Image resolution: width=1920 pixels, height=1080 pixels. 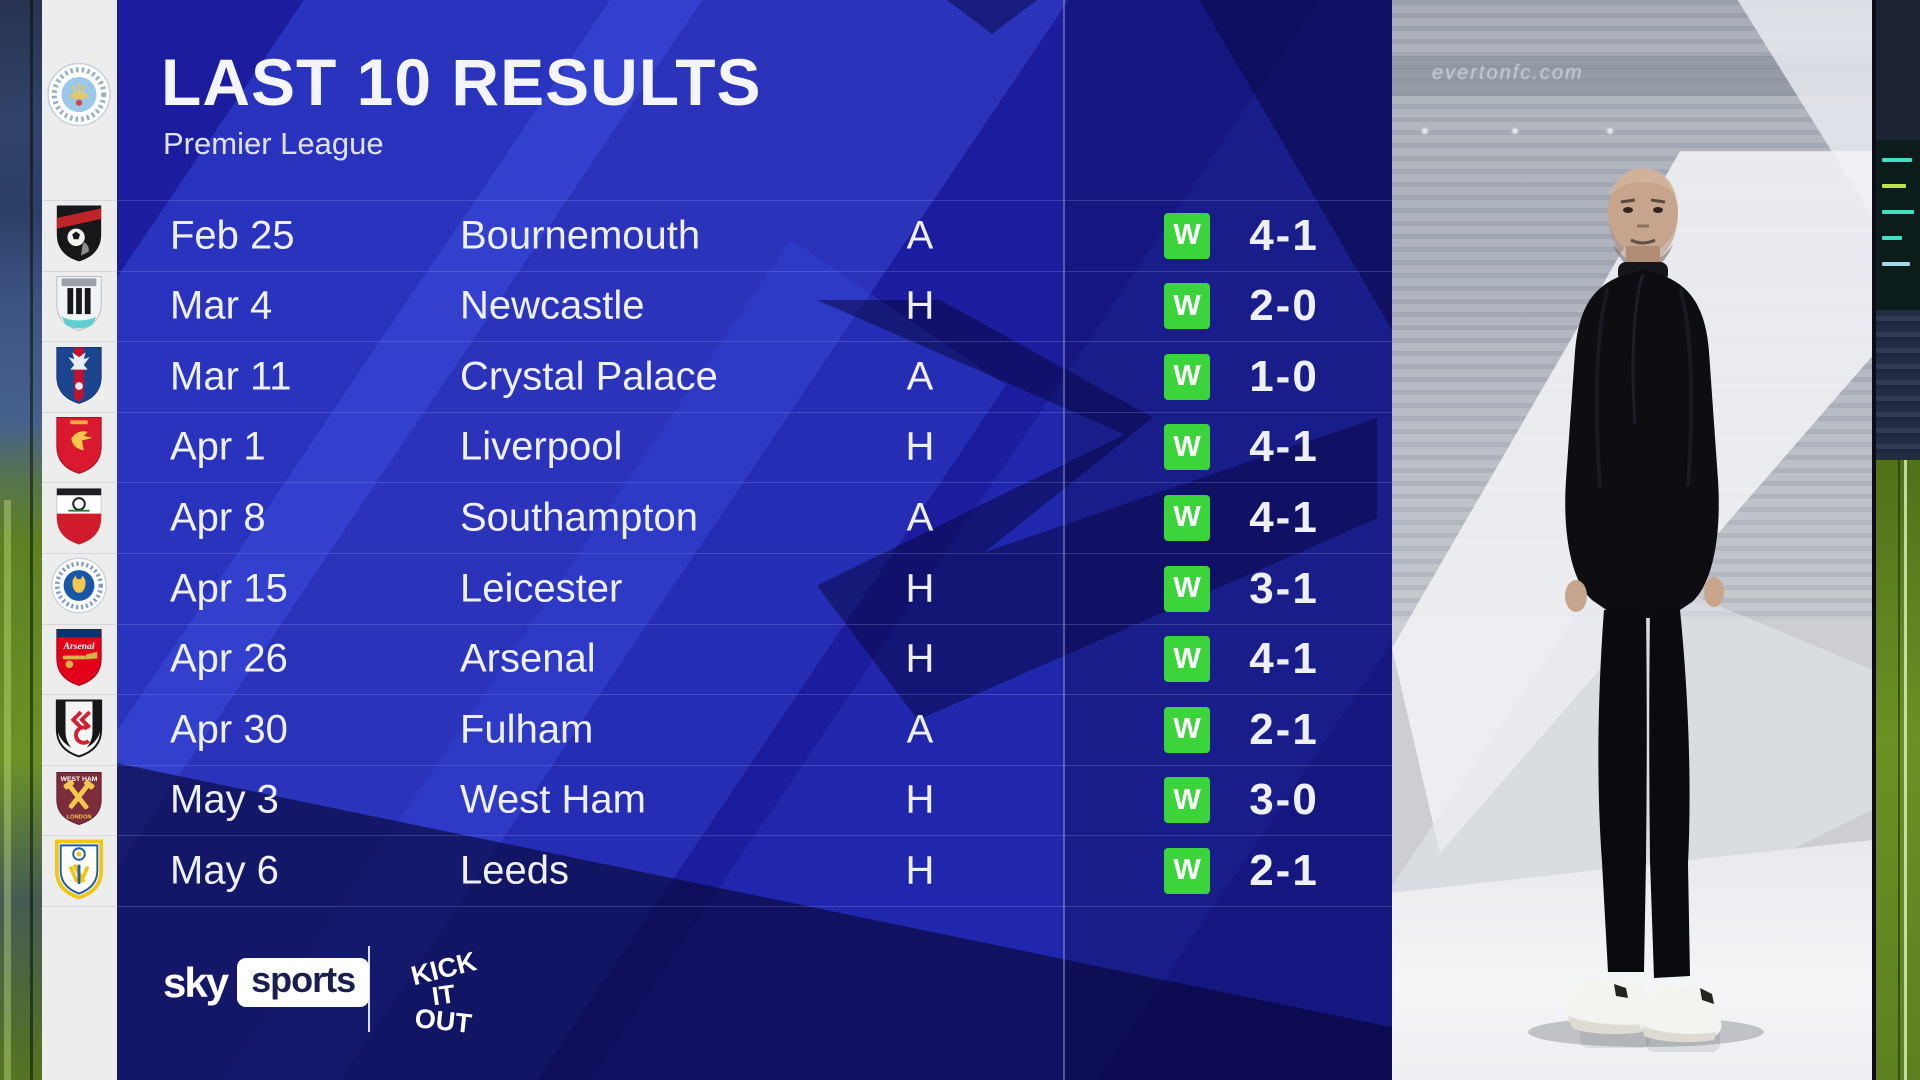 What do you see at coordinates (1284, 800) in the screenshot?
I see `match-score: 3-0` at bounding box center [1284, 800].